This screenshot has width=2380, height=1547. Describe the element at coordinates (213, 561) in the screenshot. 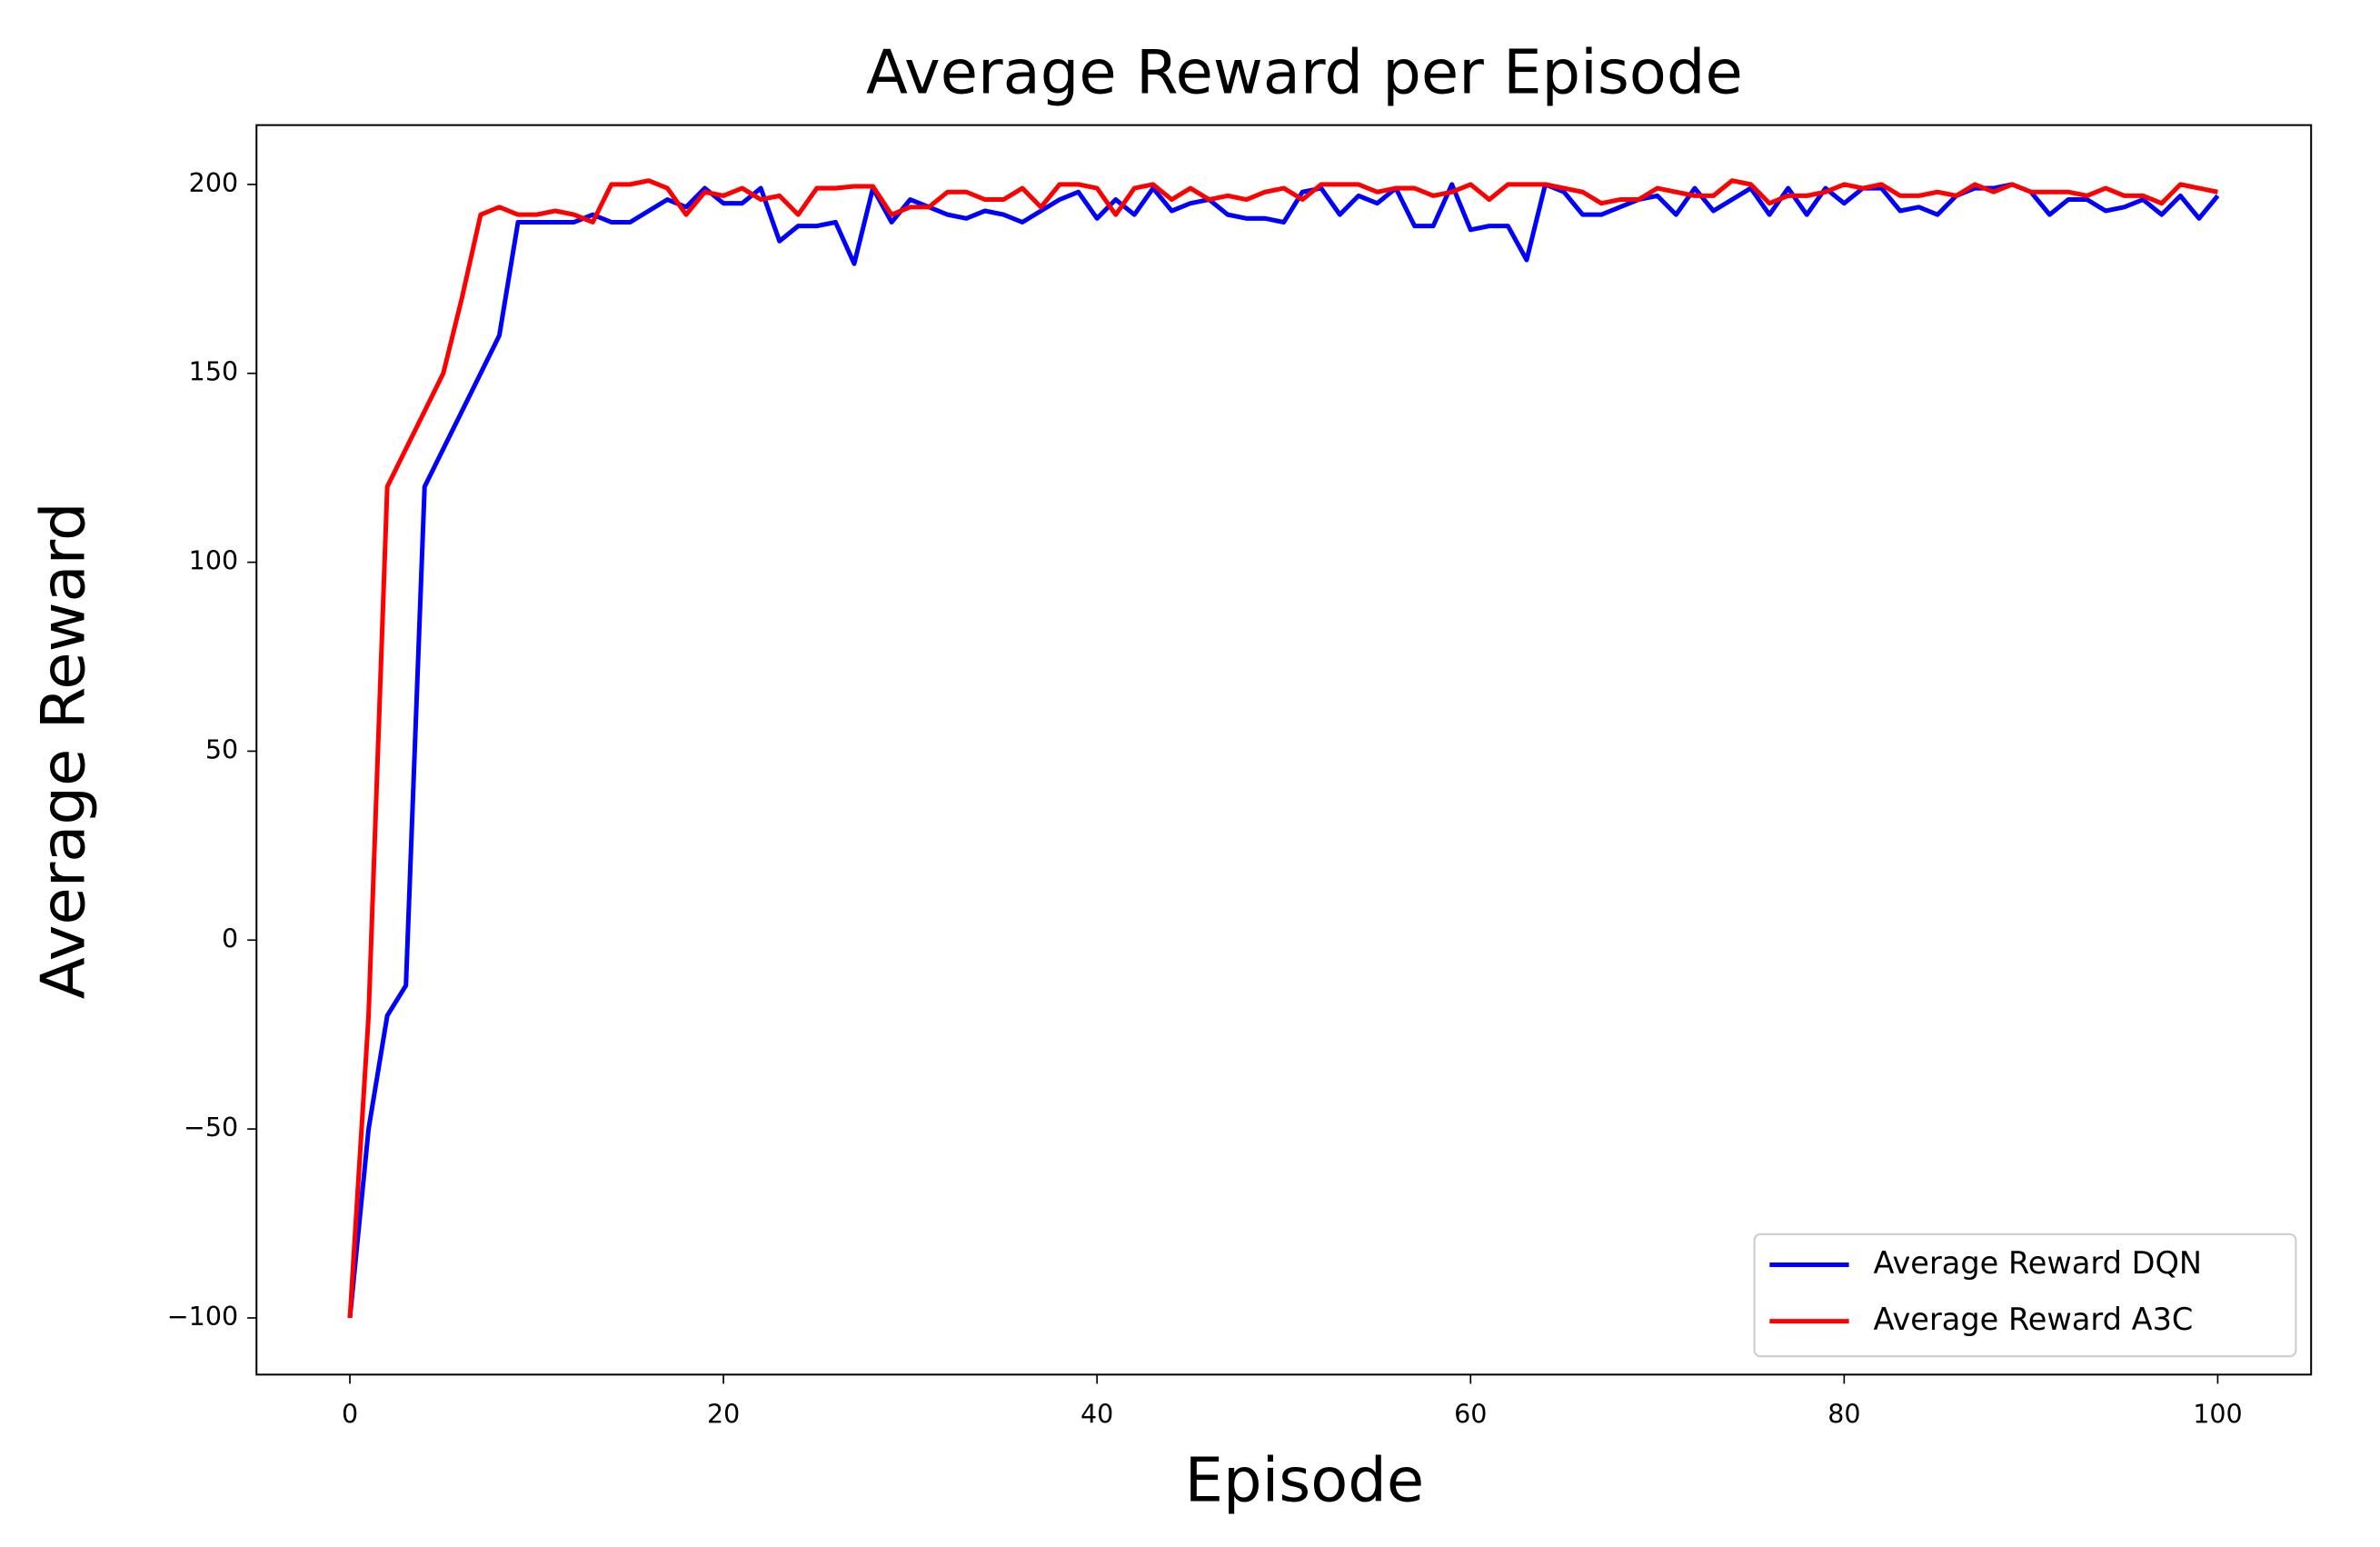

I see `y-tick-label: 100` at that location.